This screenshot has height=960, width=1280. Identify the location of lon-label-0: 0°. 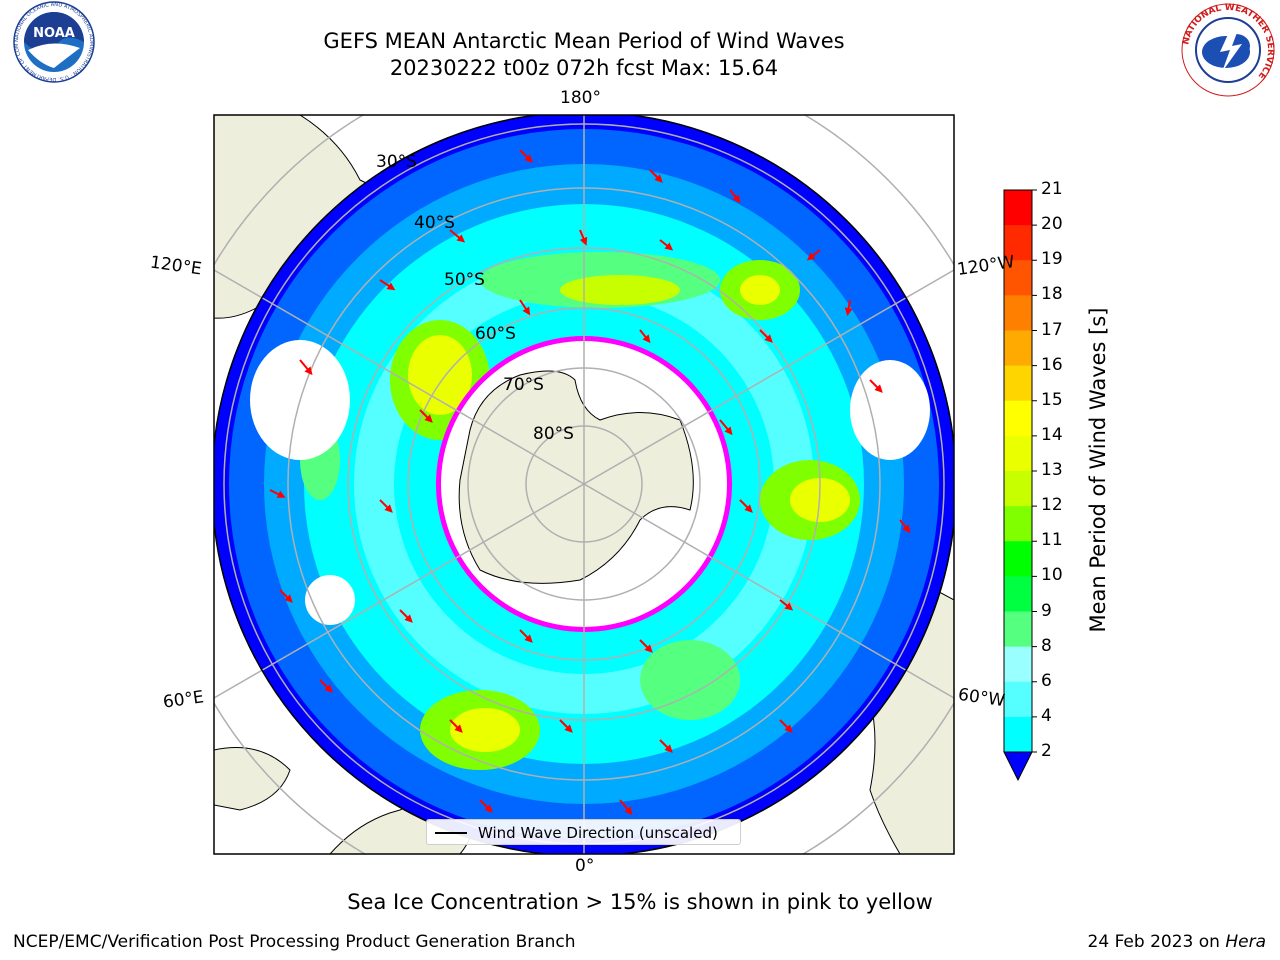
(585, 866).